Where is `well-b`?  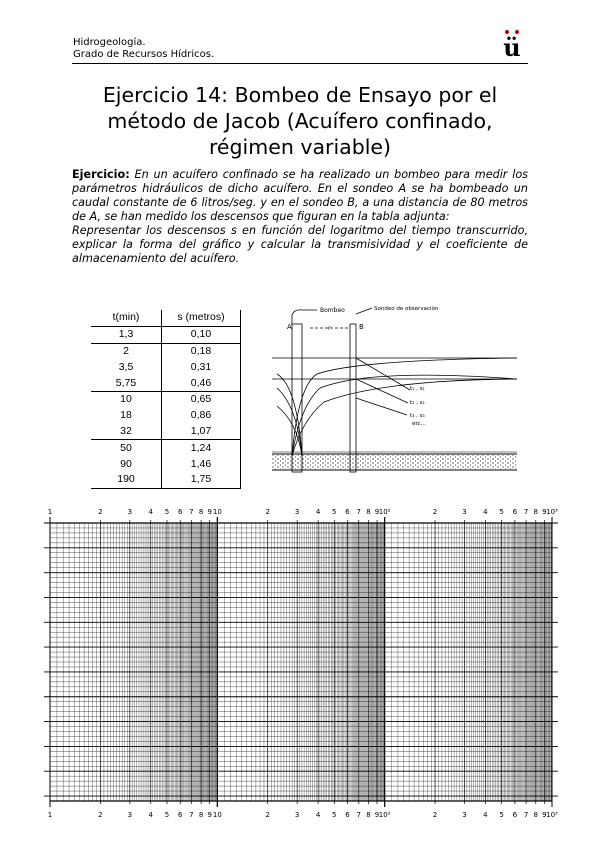 well-b is located at coordinates (353, 398).